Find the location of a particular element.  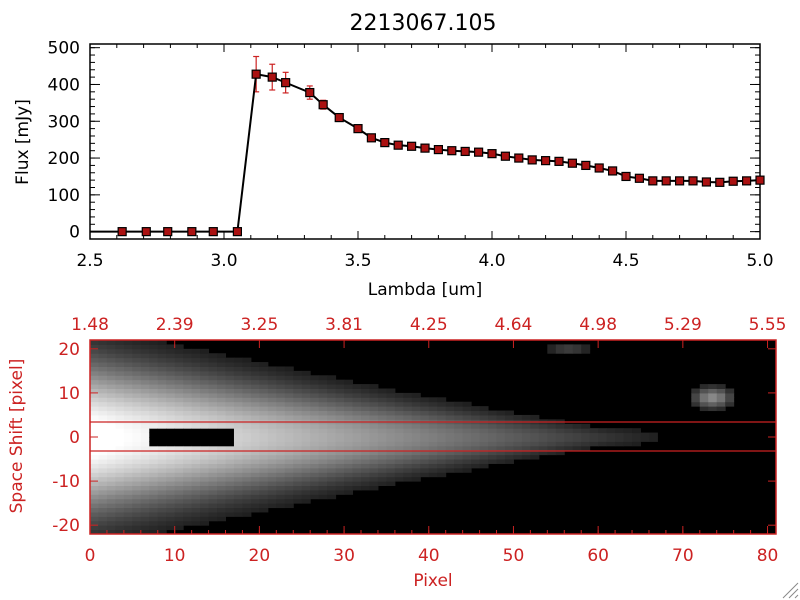

y-tick-label: 0 is located at coordinates (74, 438).